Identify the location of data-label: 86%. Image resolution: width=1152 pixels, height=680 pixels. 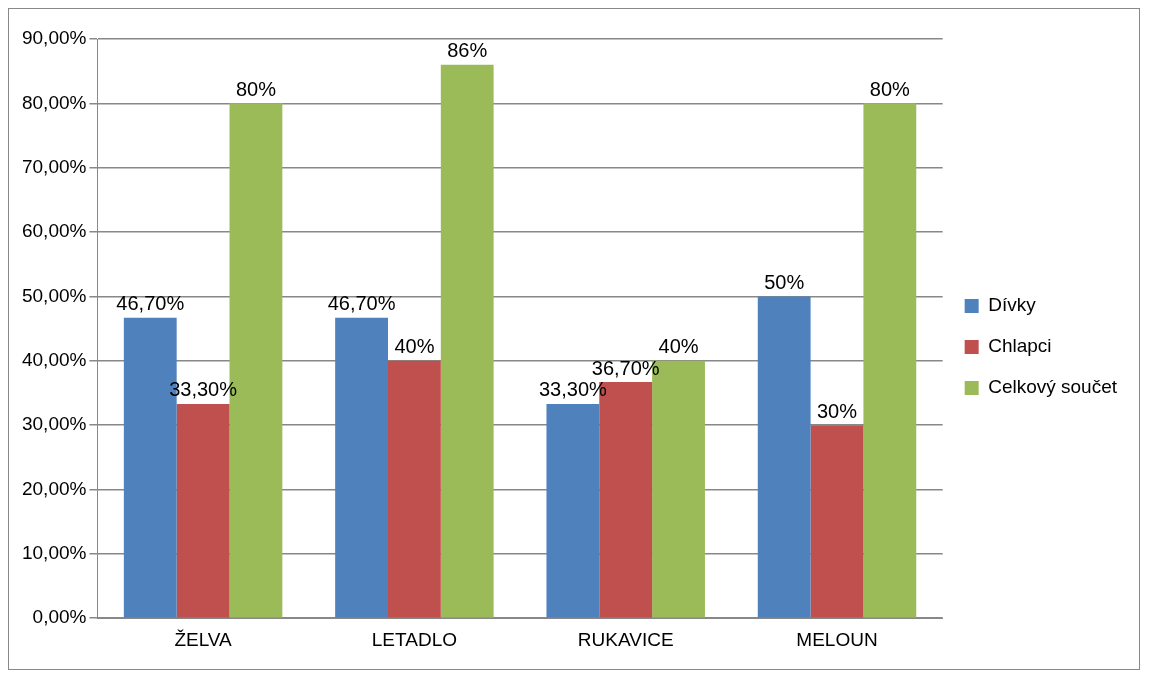
(467, 50).